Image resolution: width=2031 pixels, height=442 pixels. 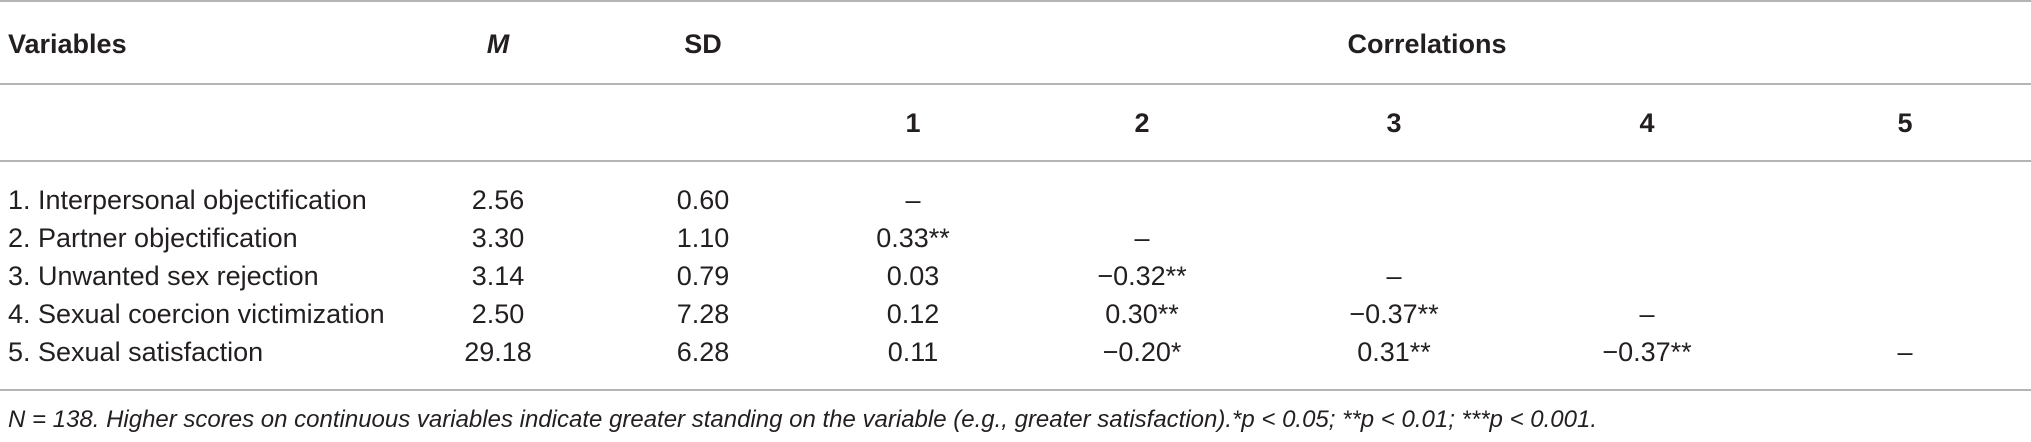 I want to click on row-mean: 2.50, so click(x=498, y=314).